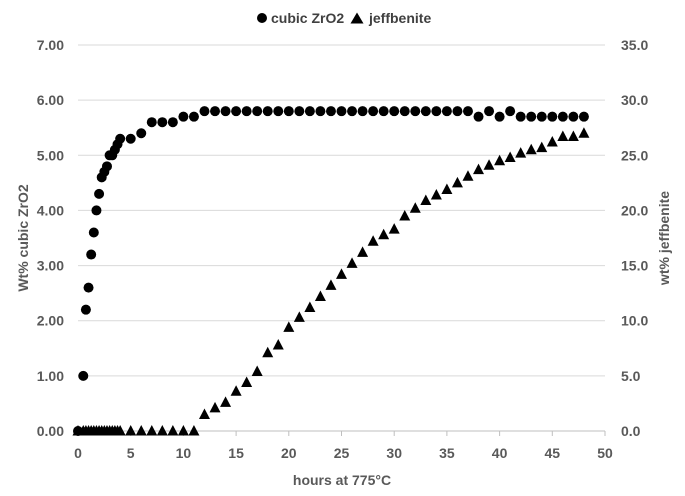 Image resolution: width=685 pixels, height=496 pixels. What do you see at coordinates (184, 453) in the screenshot?
I see `x-tick-label: 10` at bounding box center [184, 453].